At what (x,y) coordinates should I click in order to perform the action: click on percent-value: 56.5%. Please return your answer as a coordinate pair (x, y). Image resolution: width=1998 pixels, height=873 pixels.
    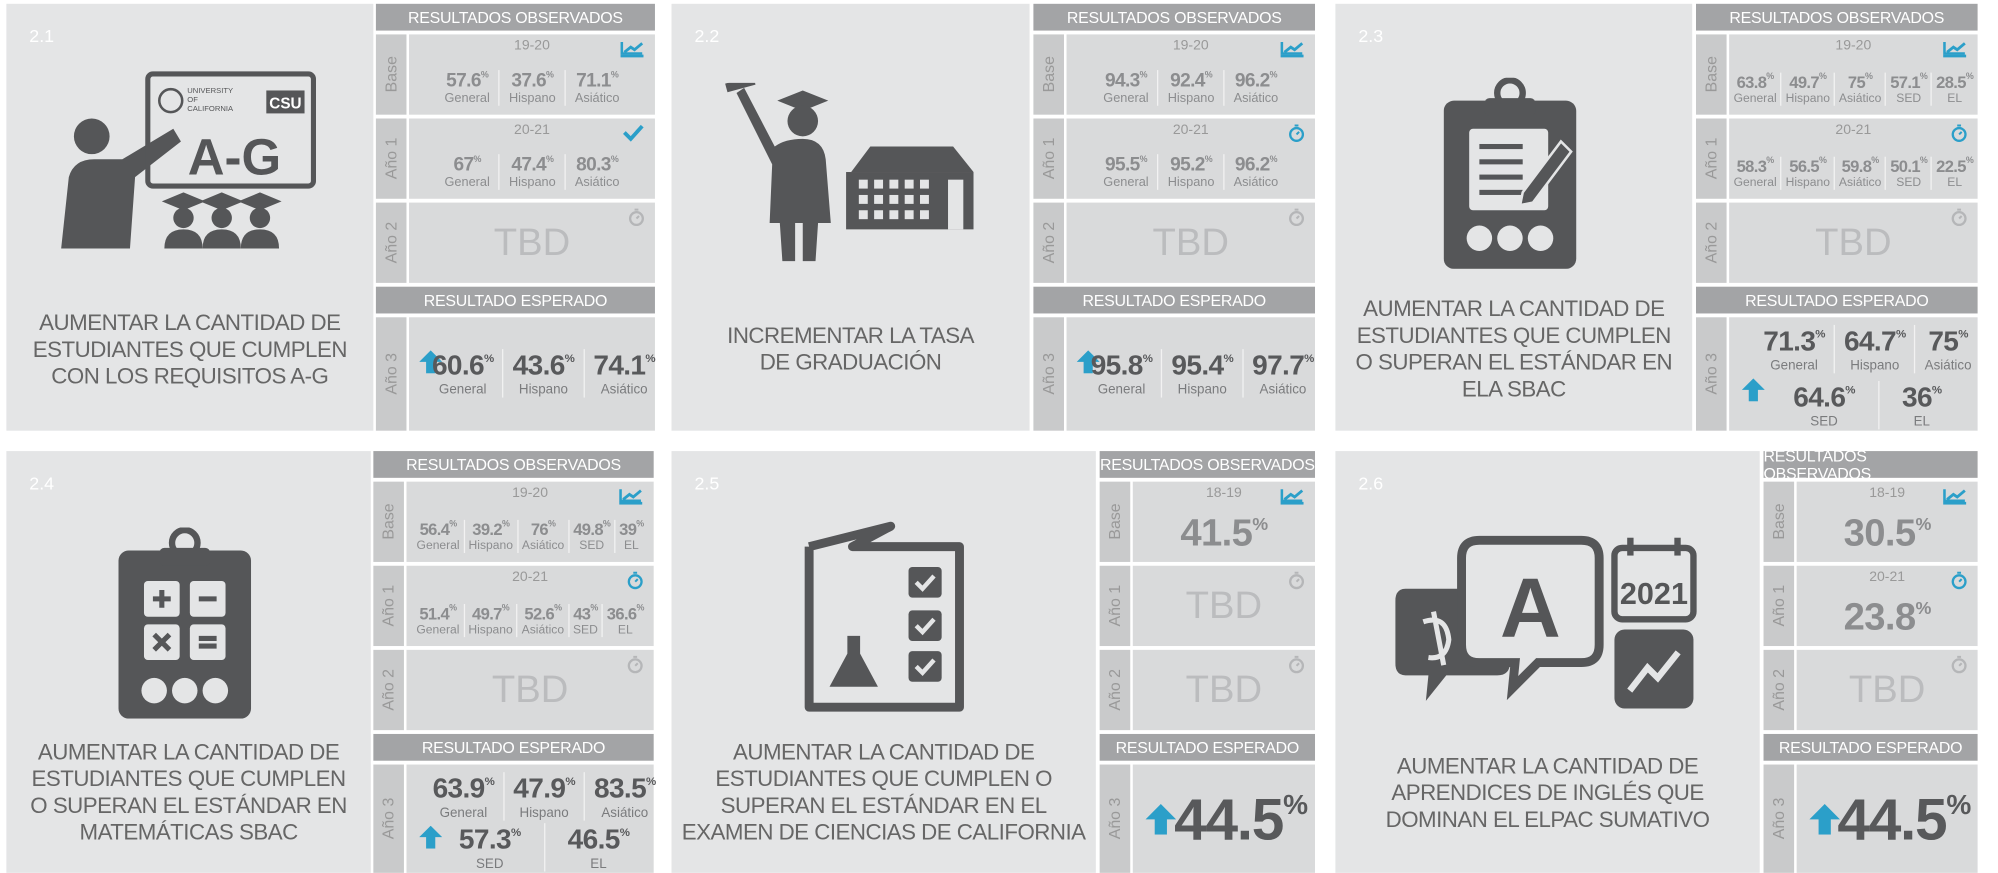
    Looking at the image, I should click on (1808, 166).